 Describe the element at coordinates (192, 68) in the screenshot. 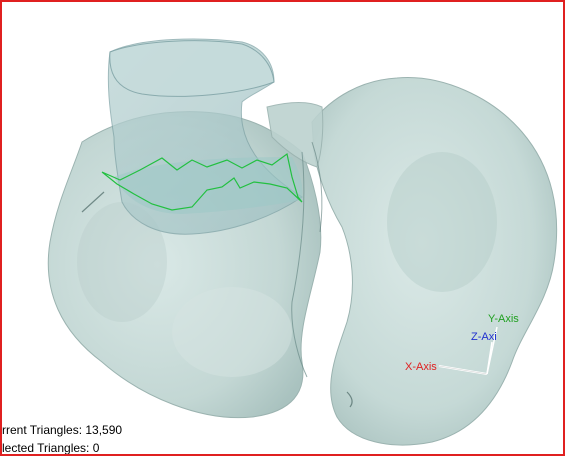

I see `tube-rim` at that location.